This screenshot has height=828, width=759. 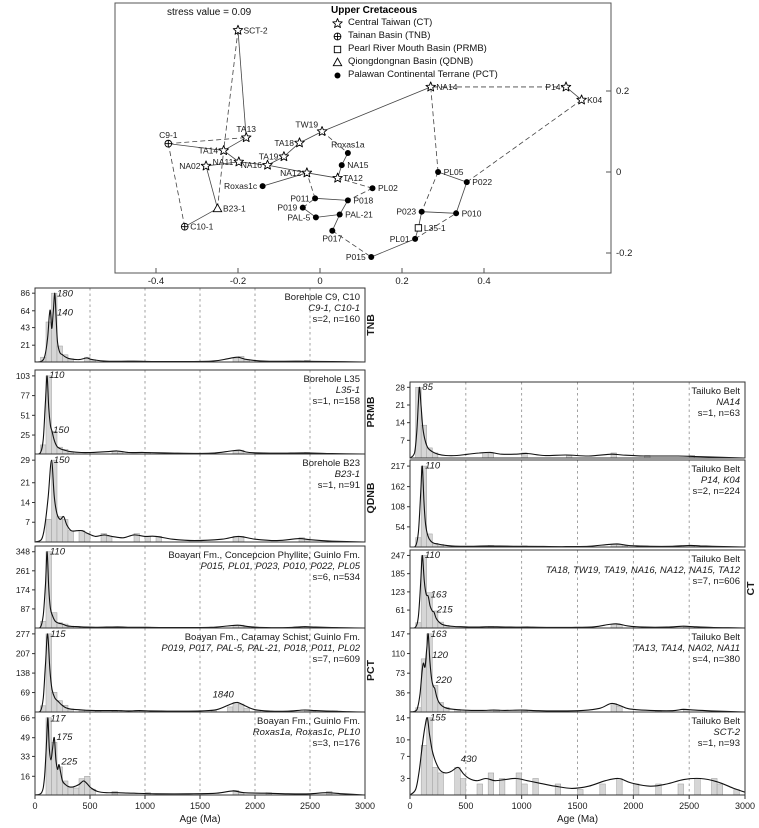 I want to click on y-tick-label: 10, so click(x=401, y=740).